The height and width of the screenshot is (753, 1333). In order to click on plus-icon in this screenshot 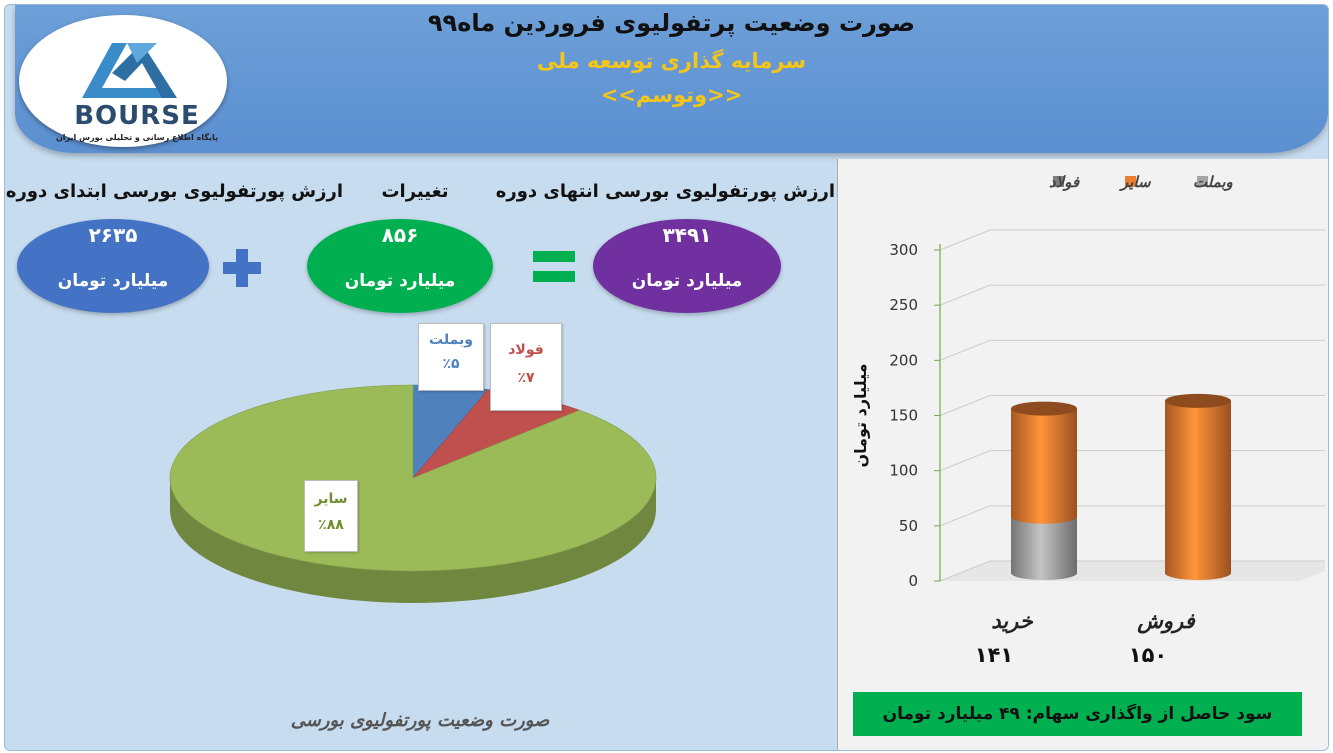, I will do `click(242, 268)`.